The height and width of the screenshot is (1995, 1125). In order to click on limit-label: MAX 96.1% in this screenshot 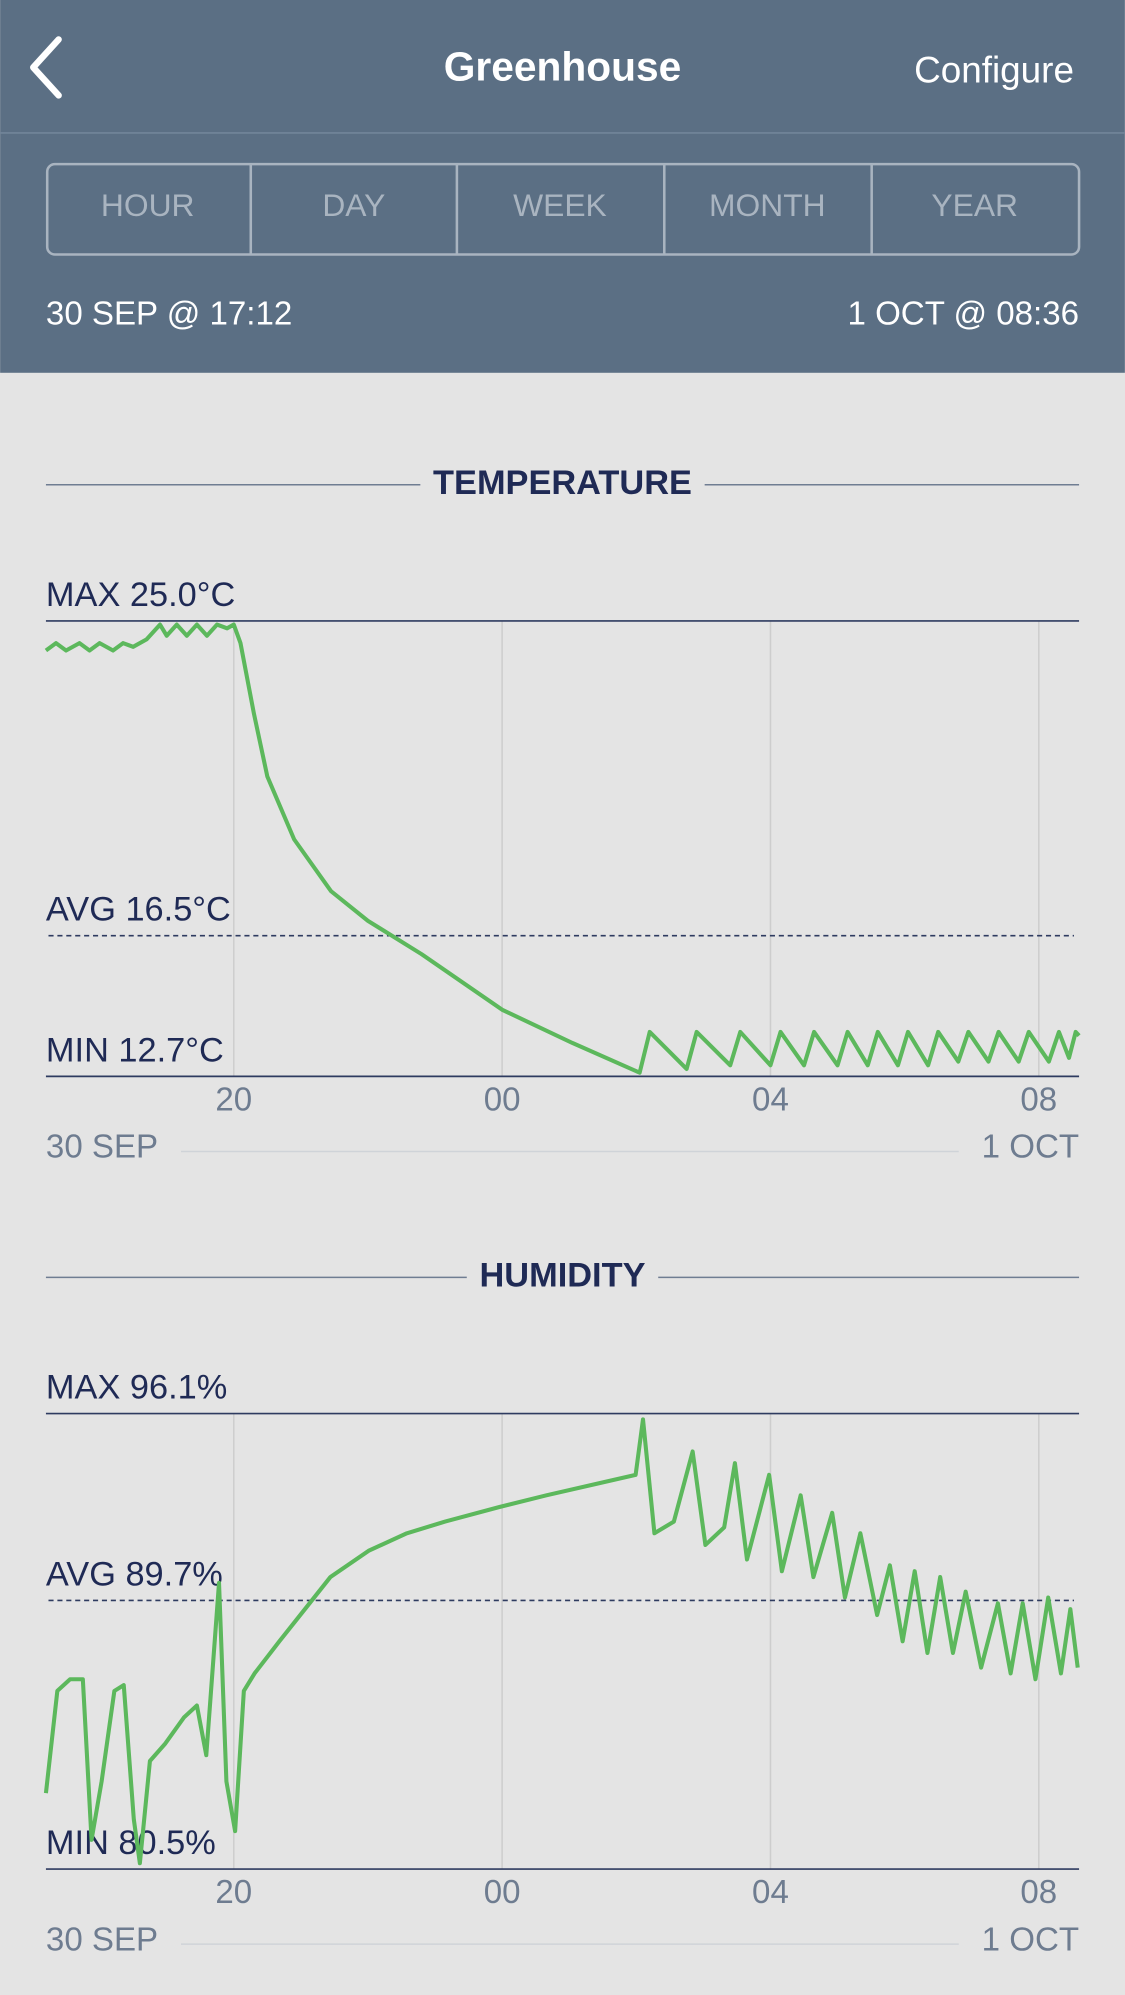, I will do `click(136, 1387)`.